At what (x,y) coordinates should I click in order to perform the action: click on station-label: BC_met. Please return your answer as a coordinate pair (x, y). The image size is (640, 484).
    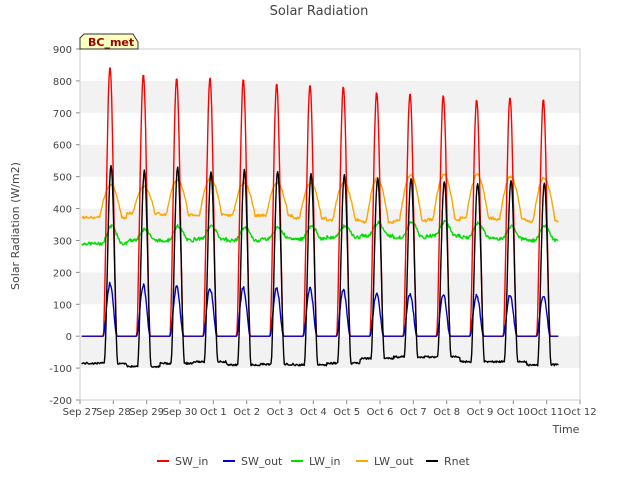
    Looking at the image, I should click on (111, 42).